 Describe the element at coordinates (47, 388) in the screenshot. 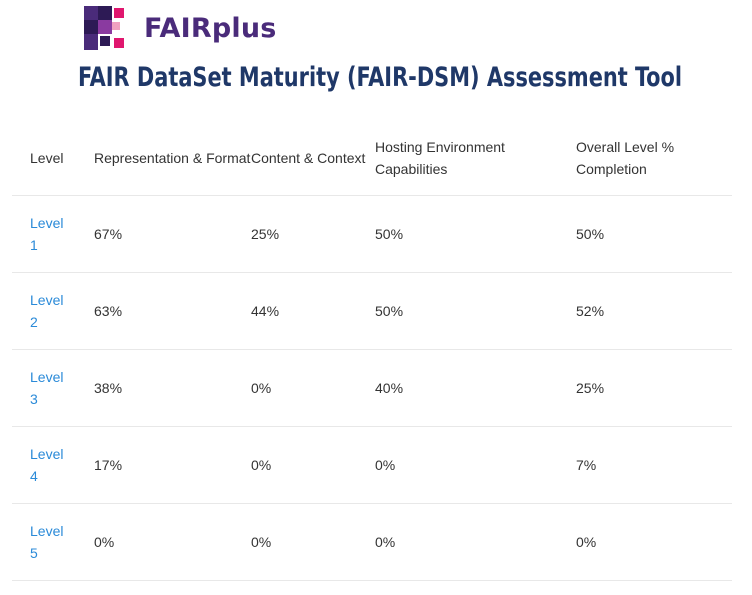

I see `level-link: Level 3` at that location.